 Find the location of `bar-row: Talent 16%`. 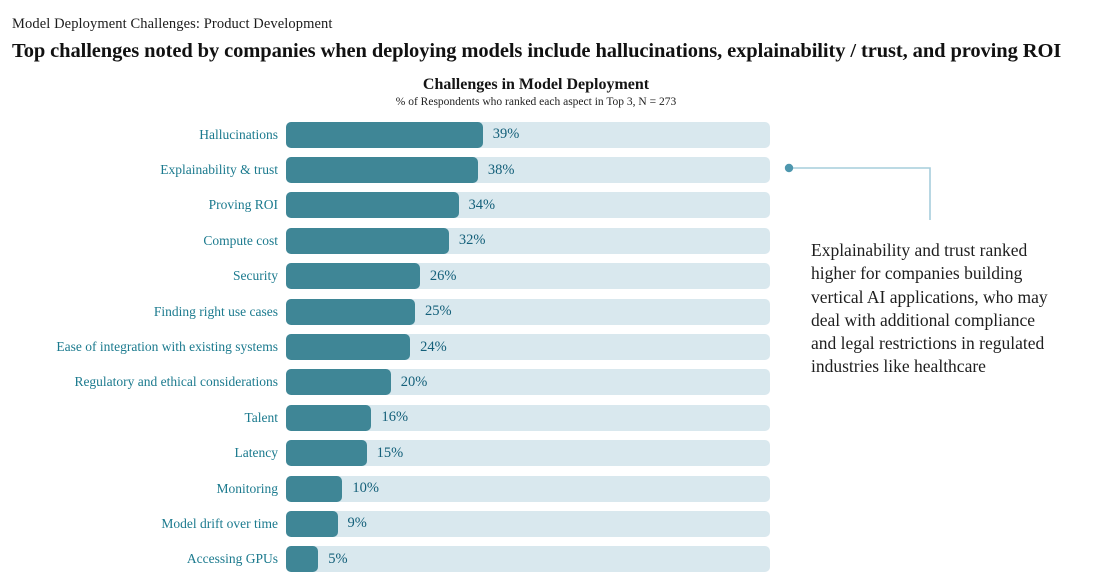

bar-row: Talent 16% is located at coordinates (395, 417).